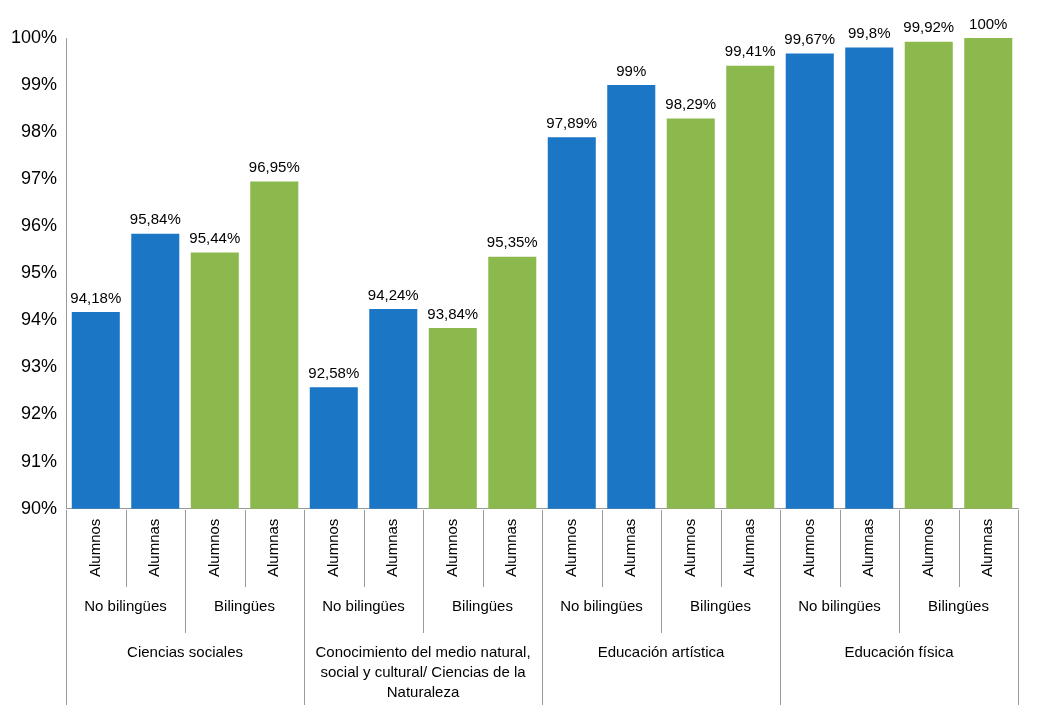 The width and height of the screenshot is (1046, 713). Describe the element at coordinates (39, 84) in the screenshot. I see `y-tick-label: 99%` at that location.